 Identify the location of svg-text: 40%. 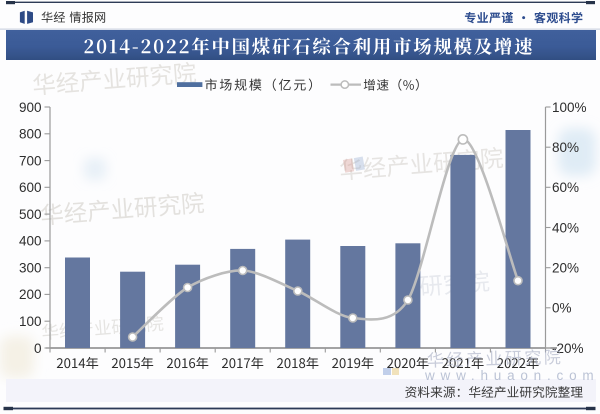
(565, 227).